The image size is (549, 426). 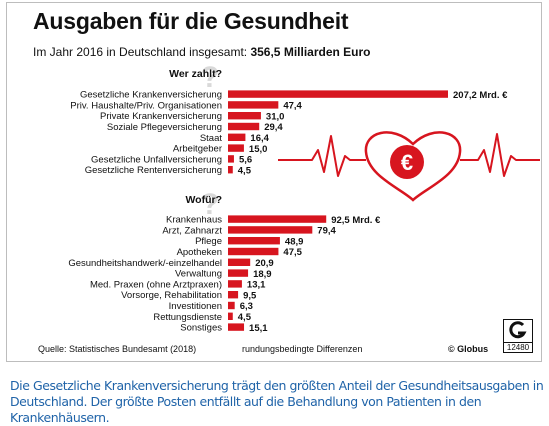 I want to click on category-label: Soziale Pflegeversicherung, so click(x=164, y=127).